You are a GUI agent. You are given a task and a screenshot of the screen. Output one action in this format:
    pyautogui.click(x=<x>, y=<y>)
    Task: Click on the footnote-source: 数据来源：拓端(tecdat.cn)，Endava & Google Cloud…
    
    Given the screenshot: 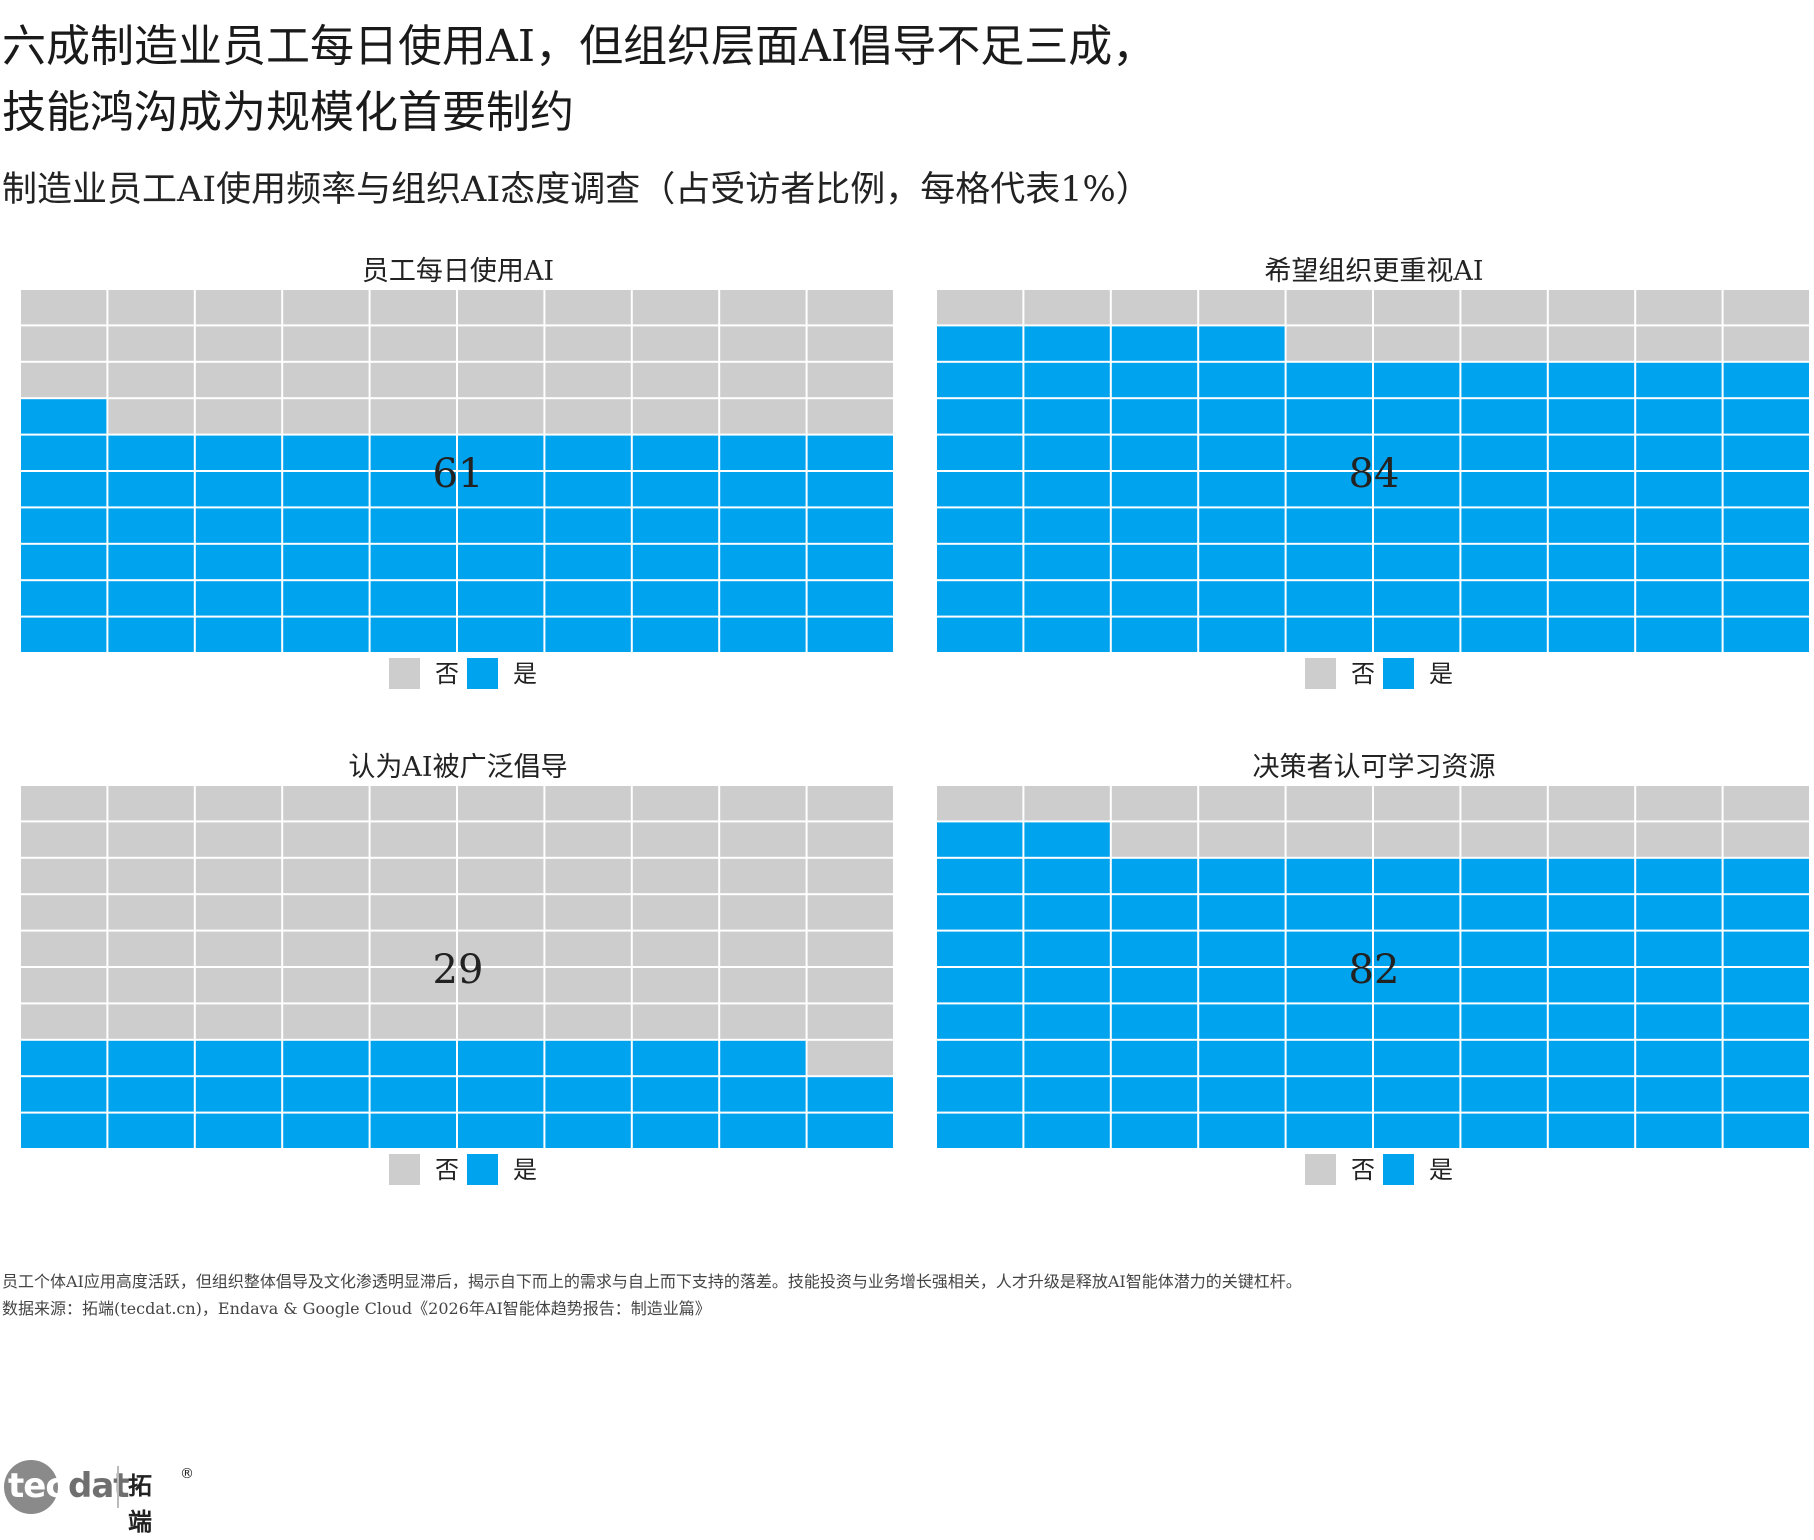 What is the action you would take?
    pyautogui.click(x=356, y=1308)
    